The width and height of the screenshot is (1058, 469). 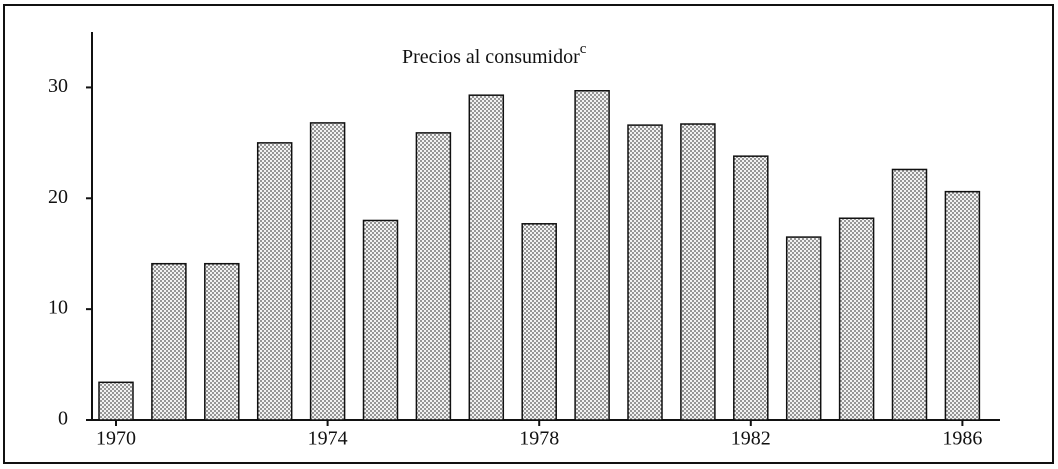 I want to click on x-tick-label: 1986, so click(x=962, y=439).